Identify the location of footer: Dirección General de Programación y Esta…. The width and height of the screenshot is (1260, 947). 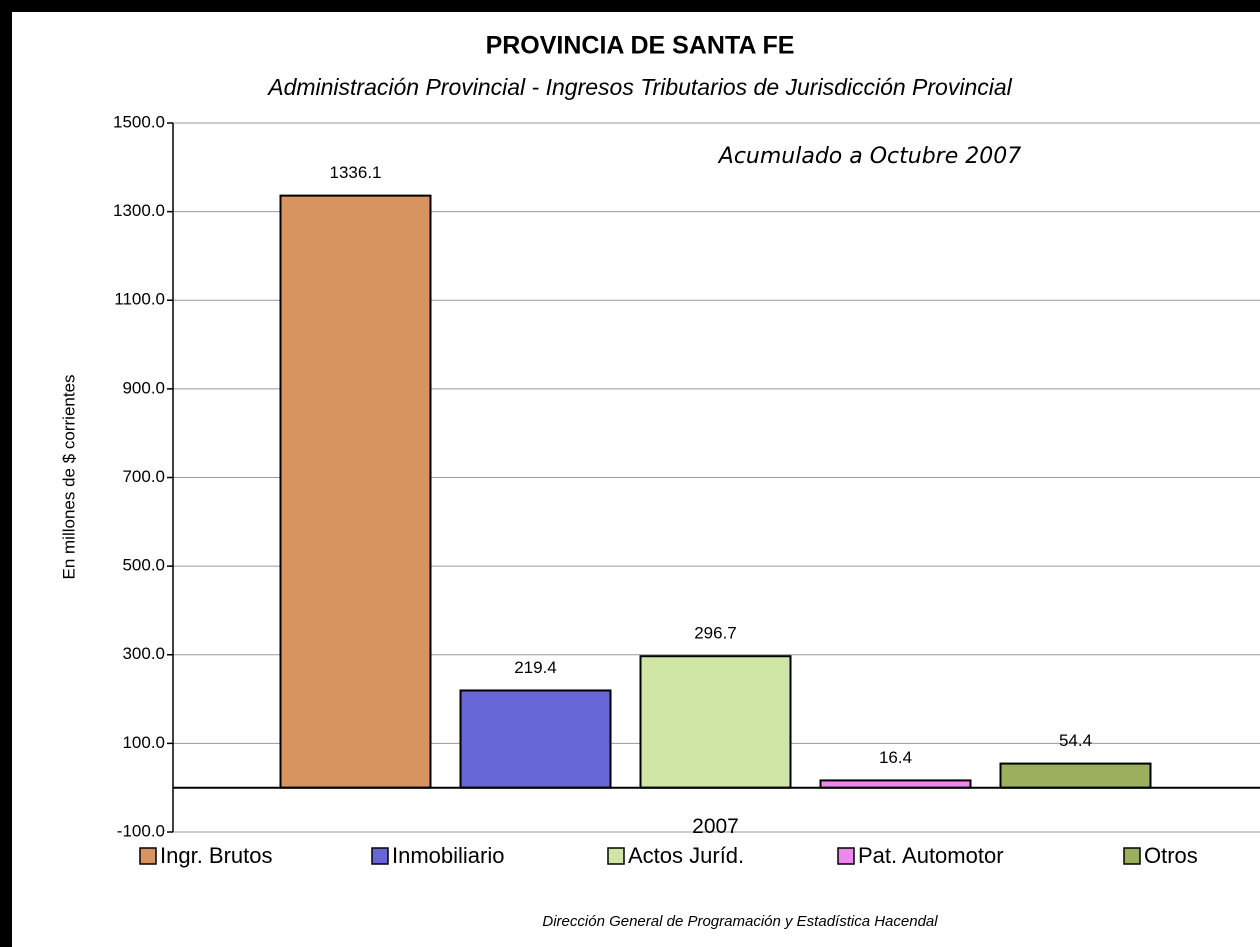
(740, 921).